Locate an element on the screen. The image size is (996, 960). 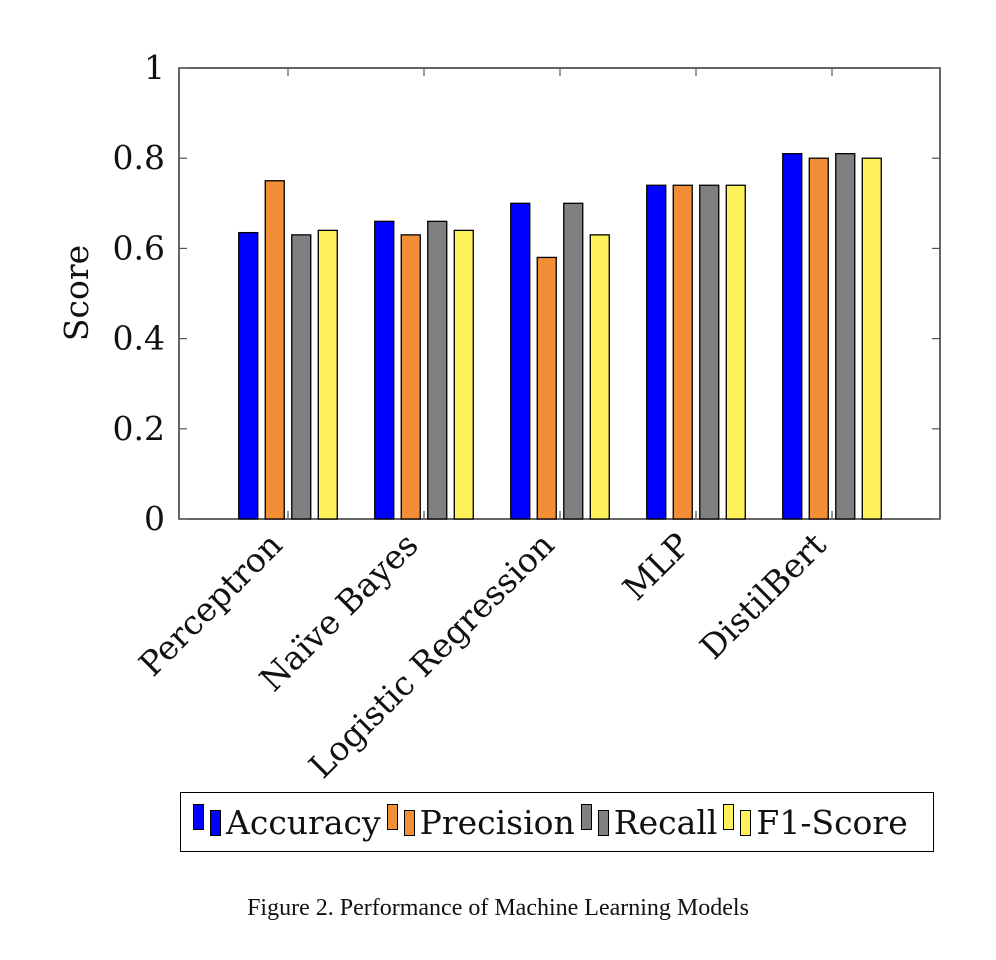
legend-item: F1-Score is located at coordinates (815, 822).